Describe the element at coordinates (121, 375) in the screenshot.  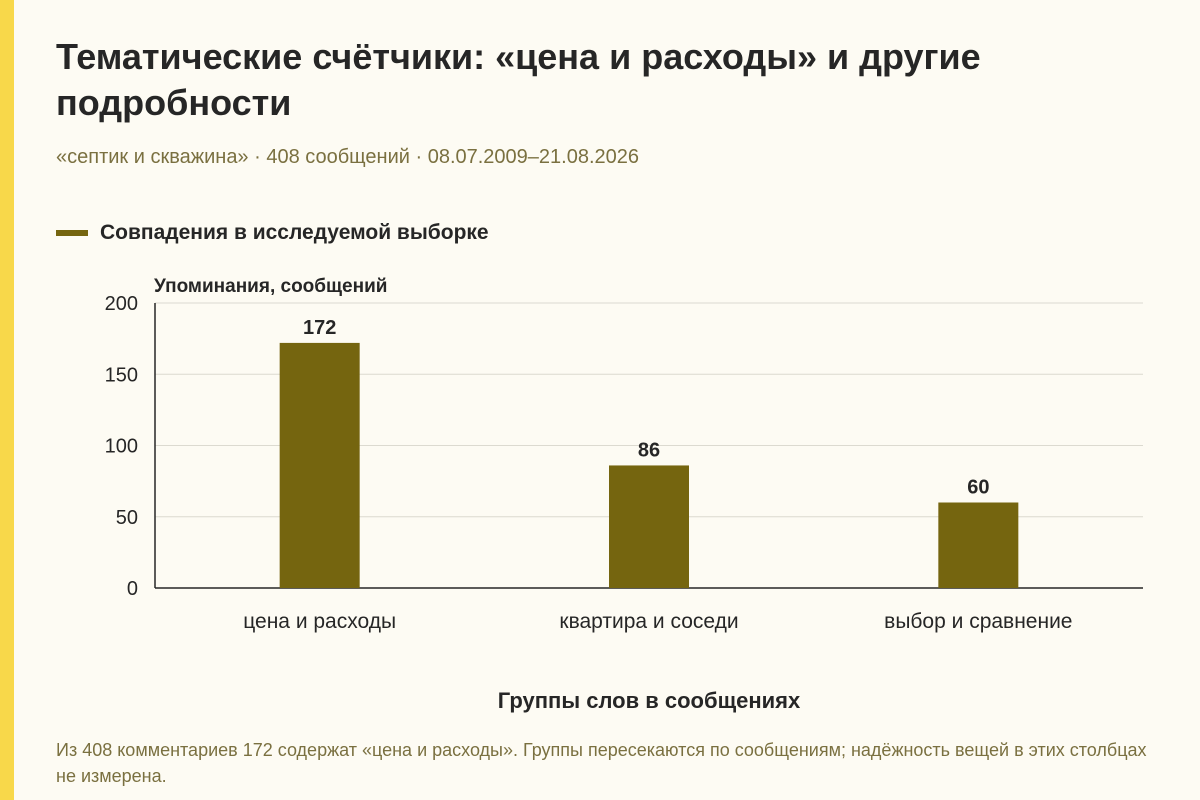
I see `y-tick-label: 150` at that location.